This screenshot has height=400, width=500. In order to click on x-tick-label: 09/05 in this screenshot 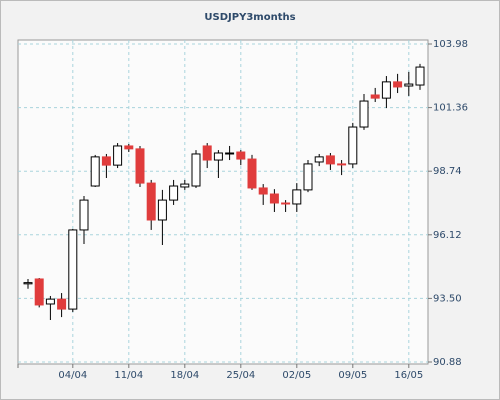, I will do `click(352, 375)`.